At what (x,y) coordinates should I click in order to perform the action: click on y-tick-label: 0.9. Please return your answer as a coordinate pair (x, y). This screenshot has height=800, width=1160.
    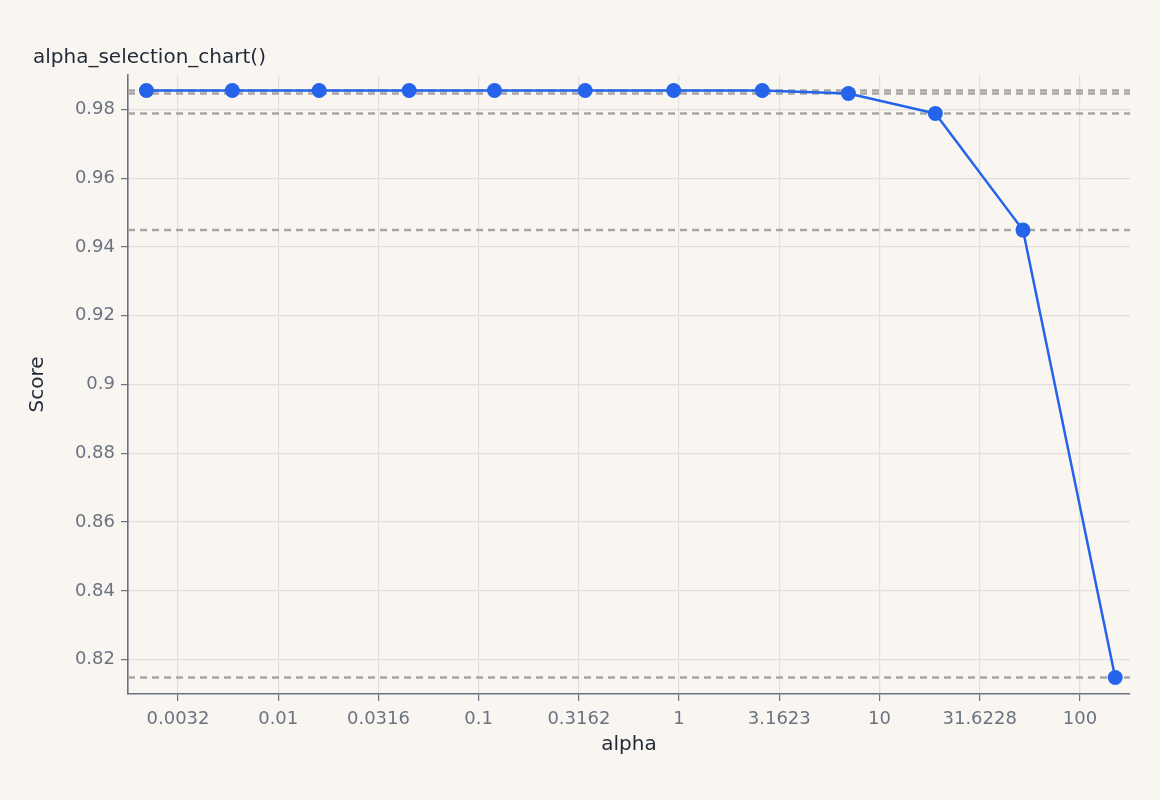
    Looking at the image, I should click on (100, 383).